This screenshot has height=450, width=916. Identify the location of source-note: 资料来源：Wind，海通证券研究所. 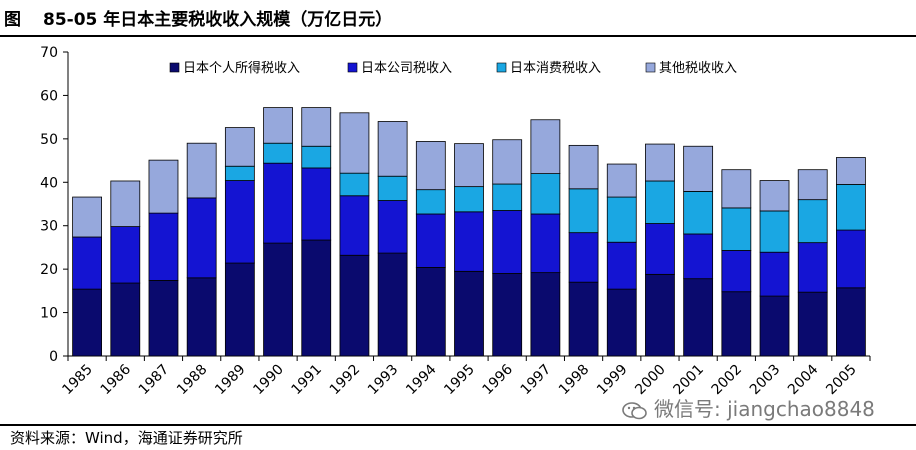
(126, 438).